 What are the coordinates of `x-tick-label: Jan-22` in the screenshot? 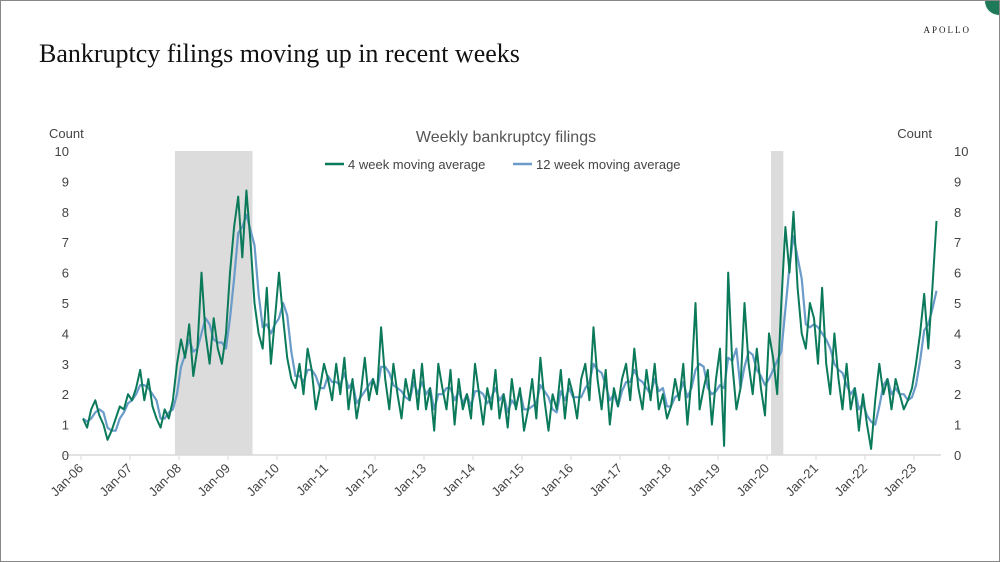 It's located at (850, 480).